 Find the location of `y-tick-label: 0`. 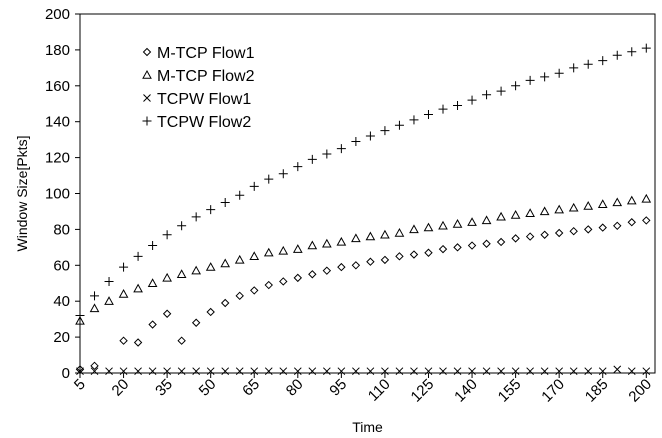

y-tick-label: 0 is located at coordinates (66, 373).